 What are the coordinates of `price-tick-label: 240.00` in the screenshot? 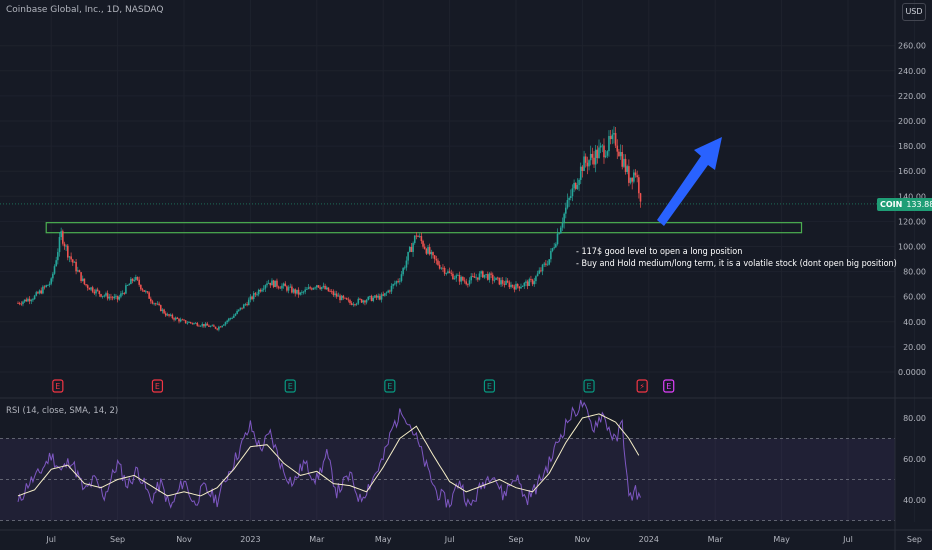 It's located at (912, 71).